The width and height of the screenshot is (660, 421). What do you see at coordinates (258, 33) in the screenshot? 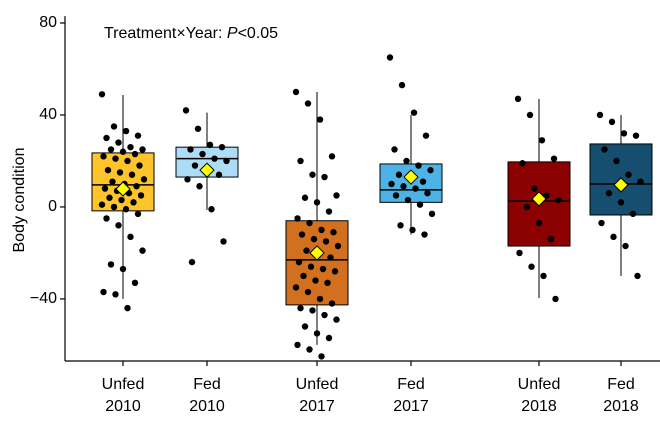
I see `annotation-value: <0.05` at bounding box center [258, 33].